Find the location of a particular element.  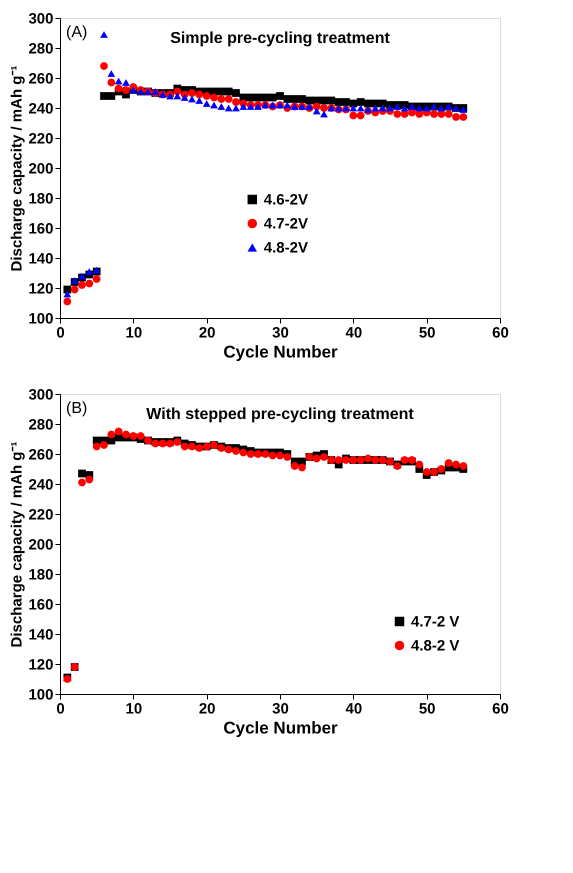

y-tick-label: 240 is located at coordinates (41, 109).